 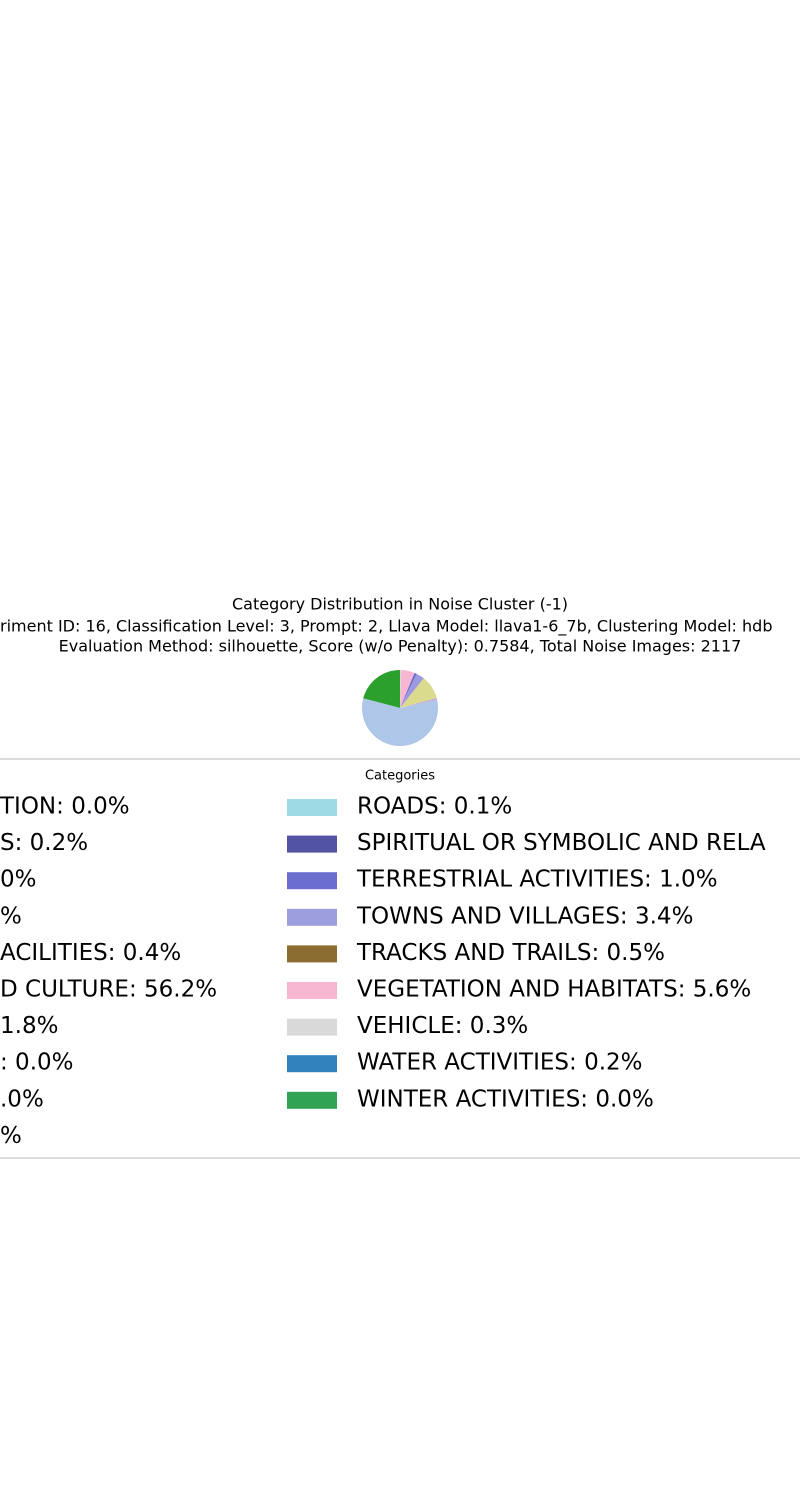 I want to click on legend-label: D CULTURE: 56.2%, so click(x=108, y=990).